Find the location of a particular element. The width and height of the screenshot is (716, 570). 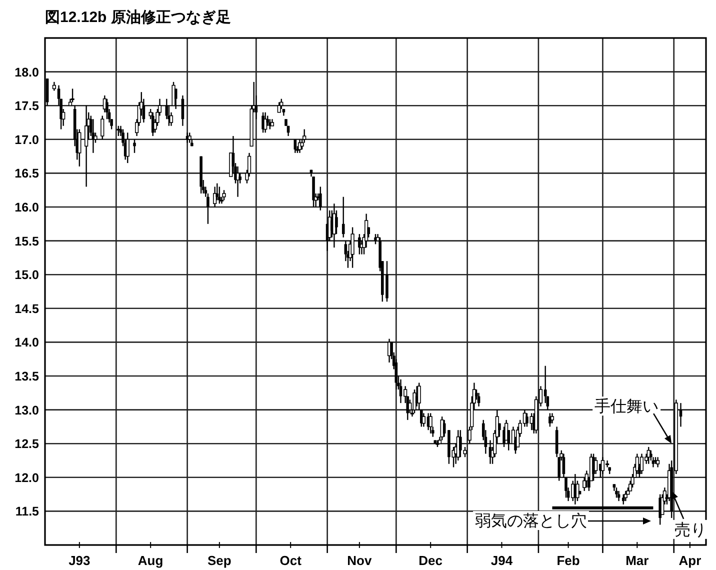

x-tick-label: Oct is located at coordinates (291, 560).